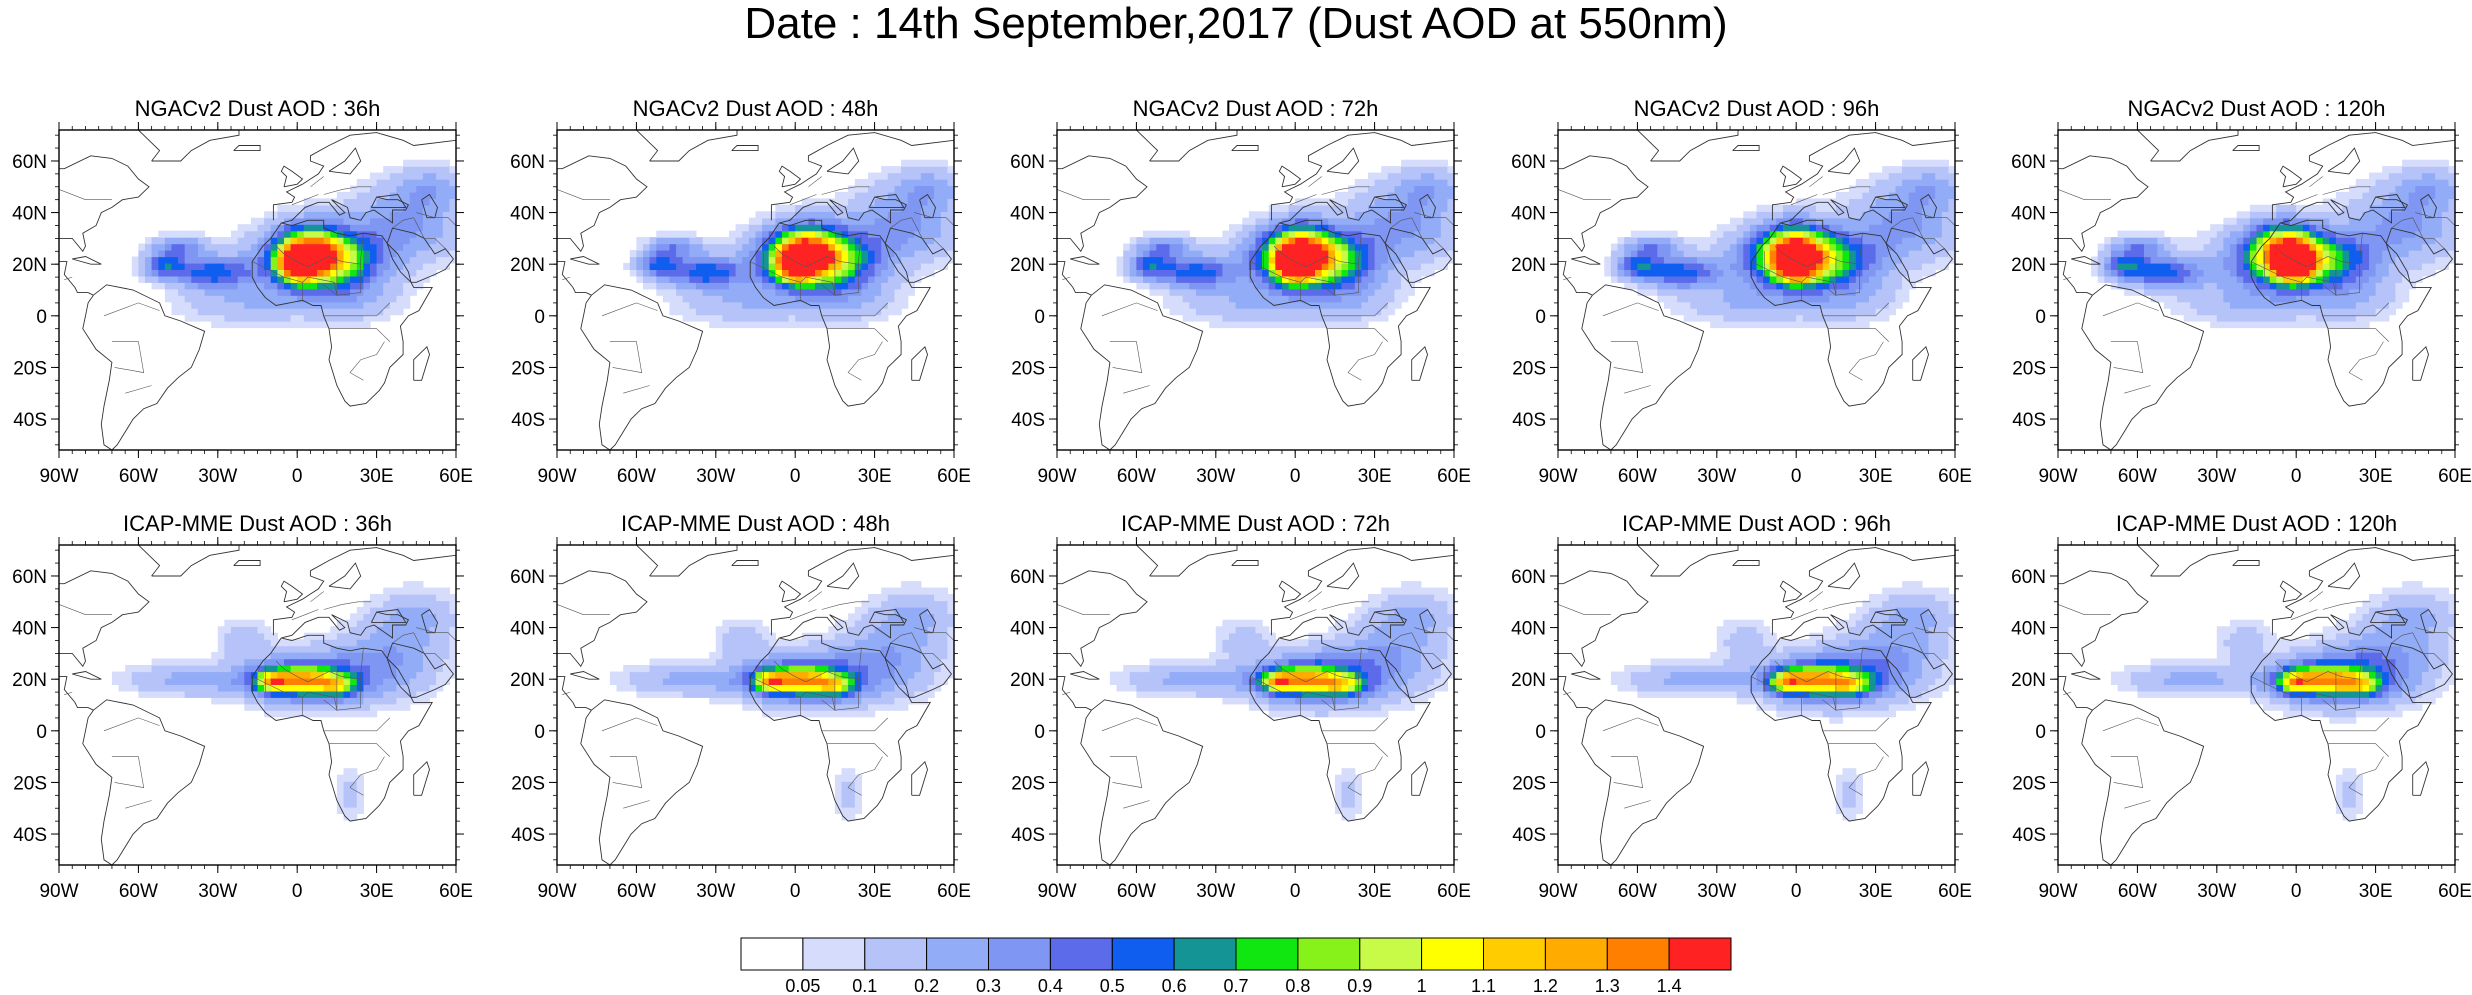 The width and height of the screenshot is (2472, 995). Describe the element at coordinates (926, 985) in the screenshot. I see `colorbar-label: 0.2` at that location.